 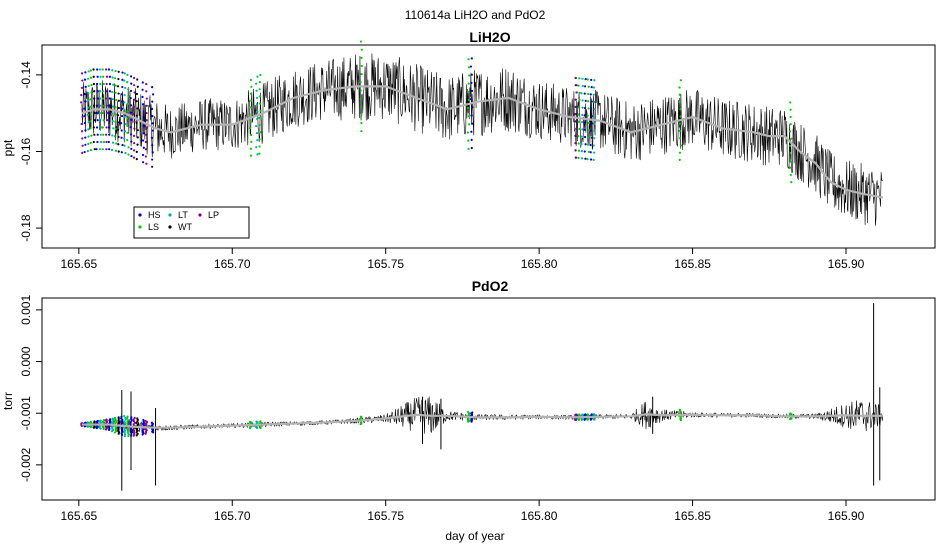 I want to click on pdo2-smoothed-series, so click(x=482, y=421).